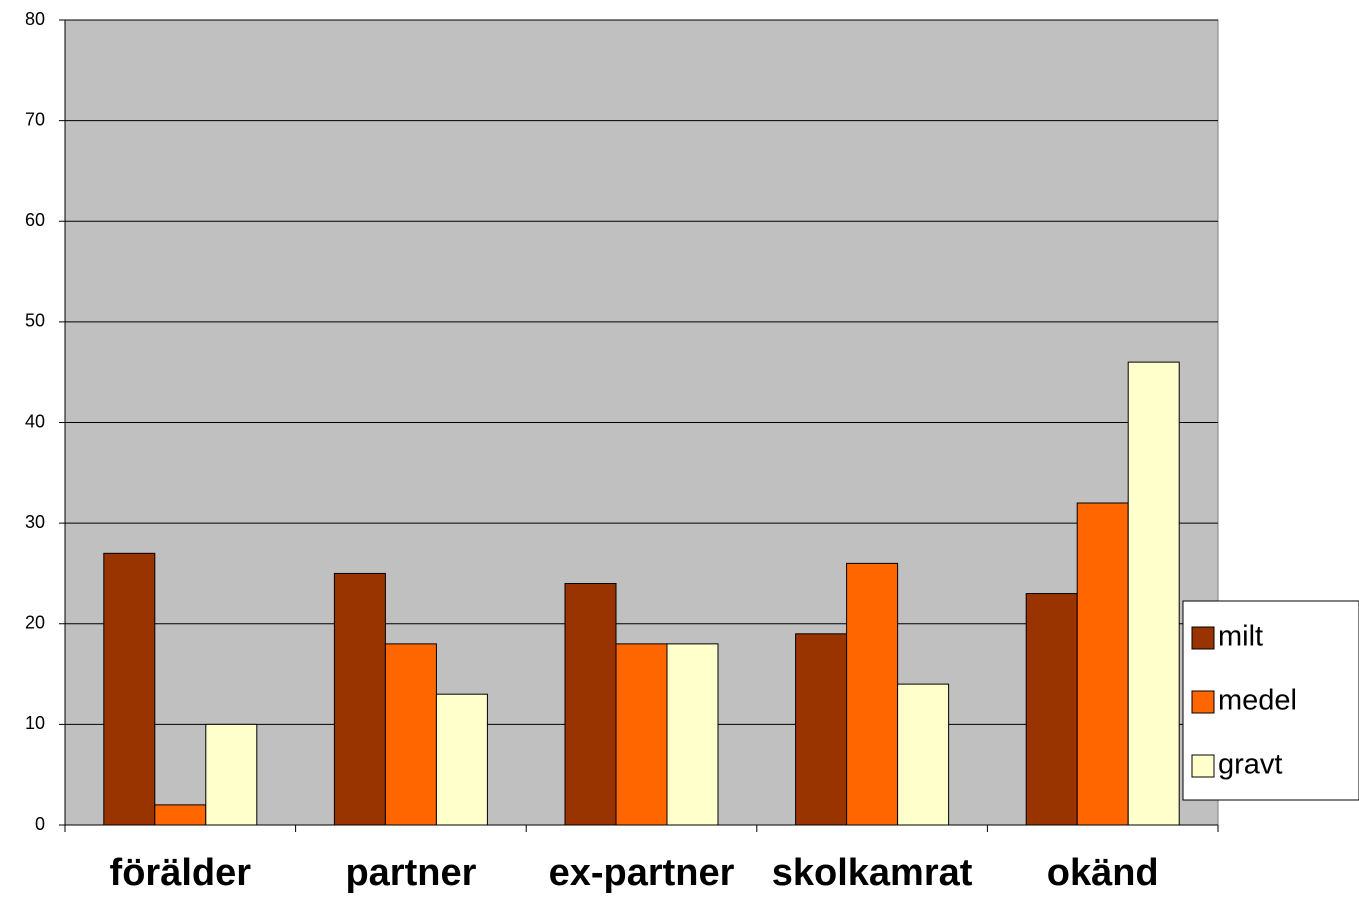 This screenshot has width=1359, height=898. Describe the element at coordinates (1257, 701) in the screenshot. I see `legend-label: medel` at that location.